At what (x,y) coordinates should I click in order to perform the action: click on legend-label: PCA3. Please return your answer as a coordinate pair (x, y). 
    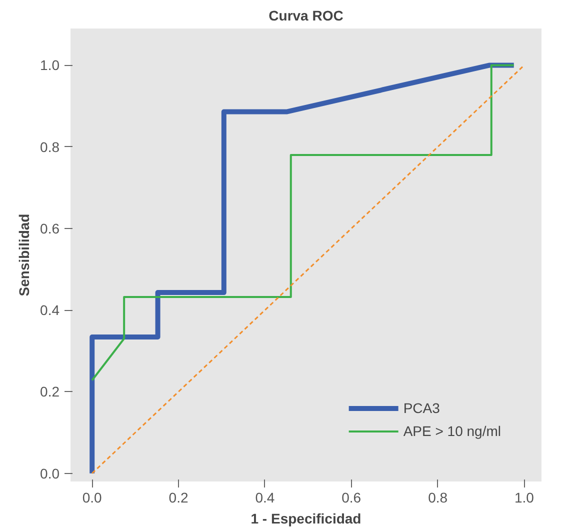
    Looking at the image, I should click on (421, 408).